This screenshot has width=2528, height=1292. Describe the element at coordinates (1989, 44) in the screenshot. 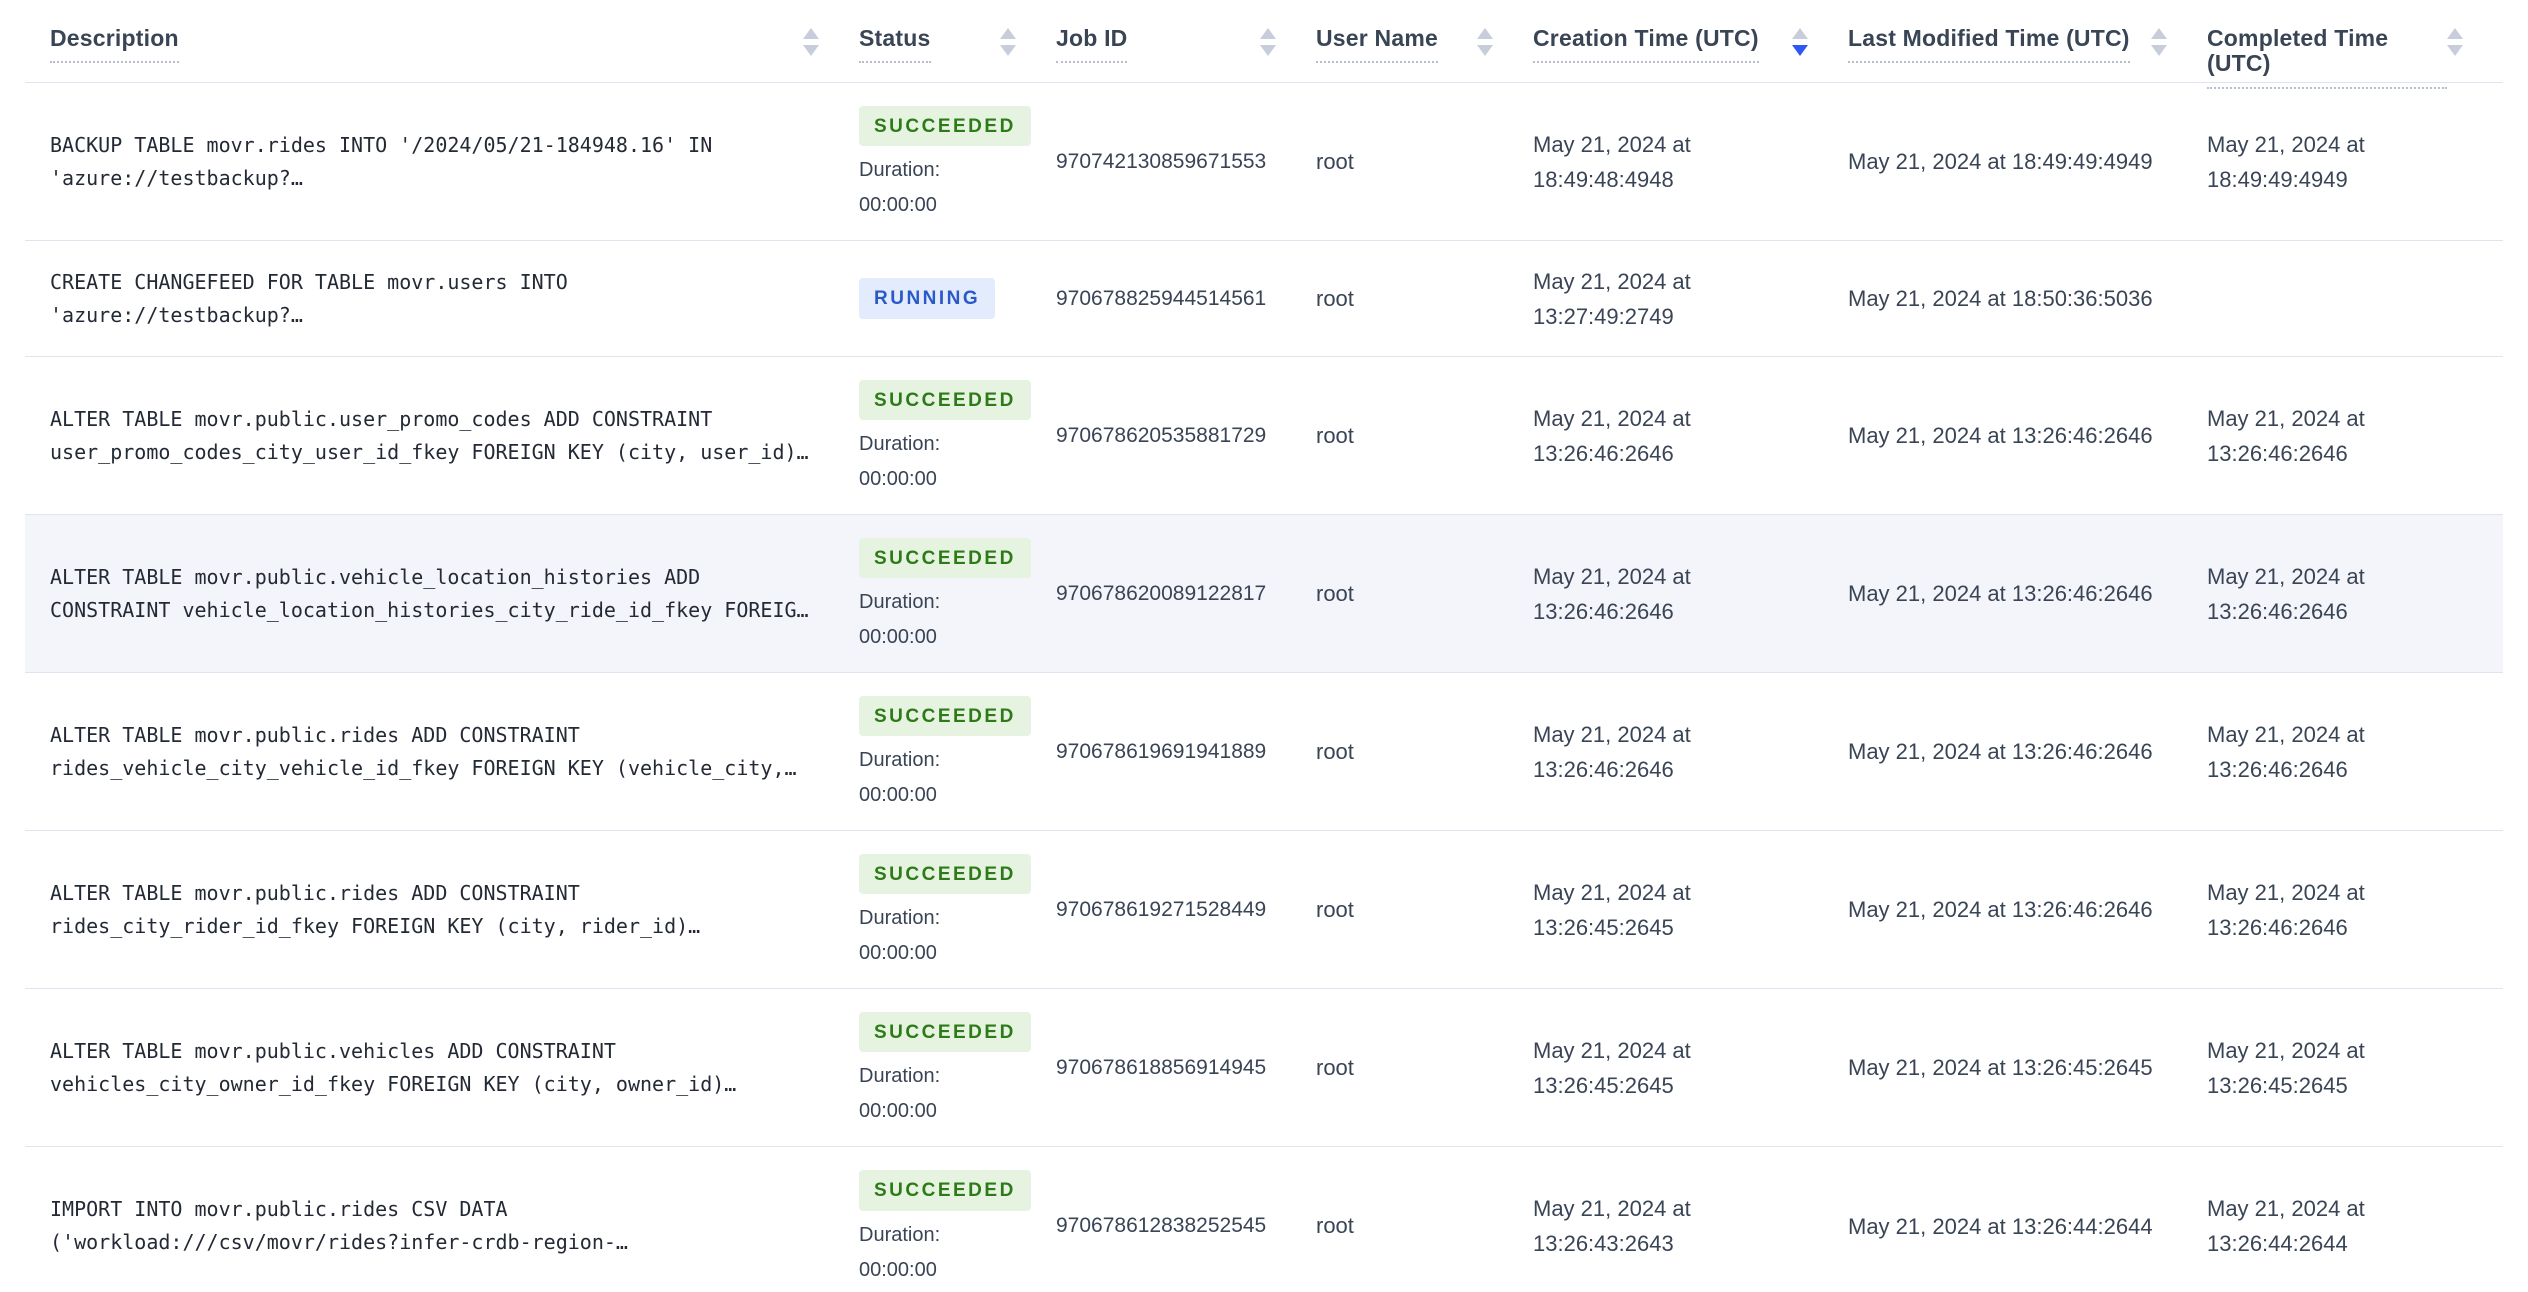

I see `column-label: Last Modified Time (UTC)` at that location.